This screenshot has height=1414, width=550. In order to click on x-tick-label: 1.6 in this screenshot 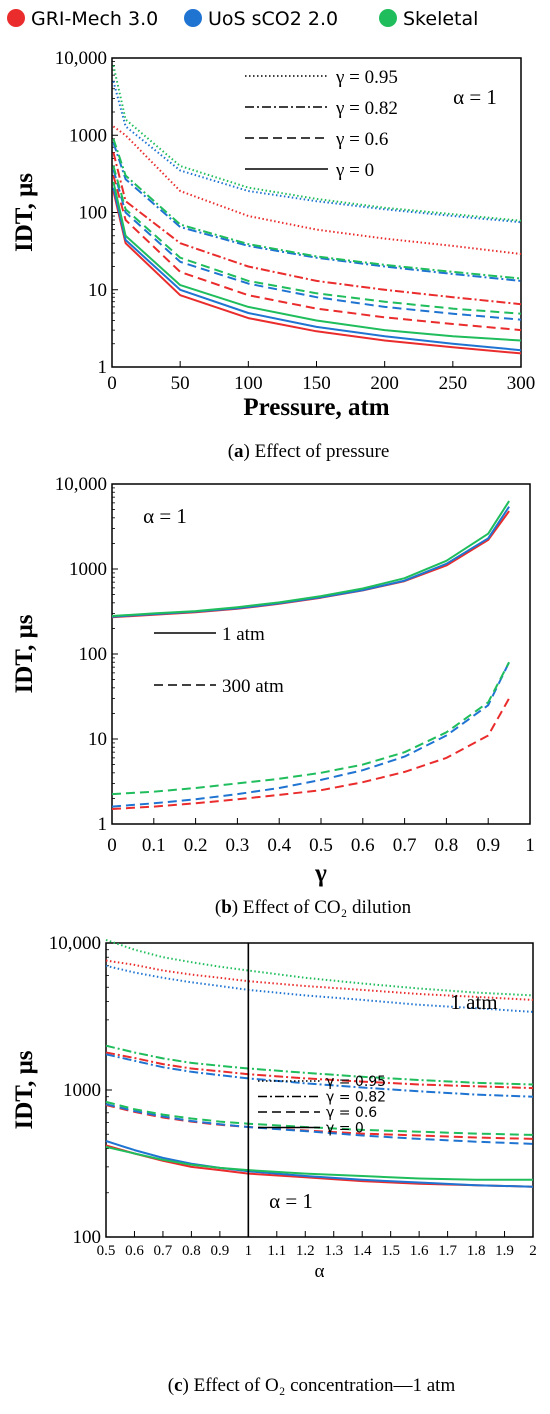, I will do `click(419, 1251)`.